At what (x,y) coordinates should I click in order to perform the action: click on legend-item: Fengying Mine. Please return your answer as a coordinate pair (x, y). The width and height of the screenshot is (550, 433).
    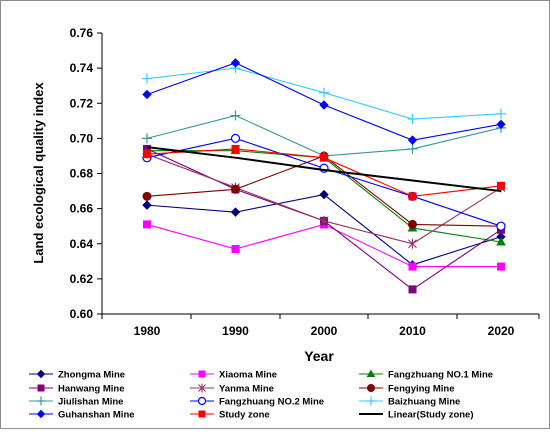
    Looking at the image, I should click on (407, 389).